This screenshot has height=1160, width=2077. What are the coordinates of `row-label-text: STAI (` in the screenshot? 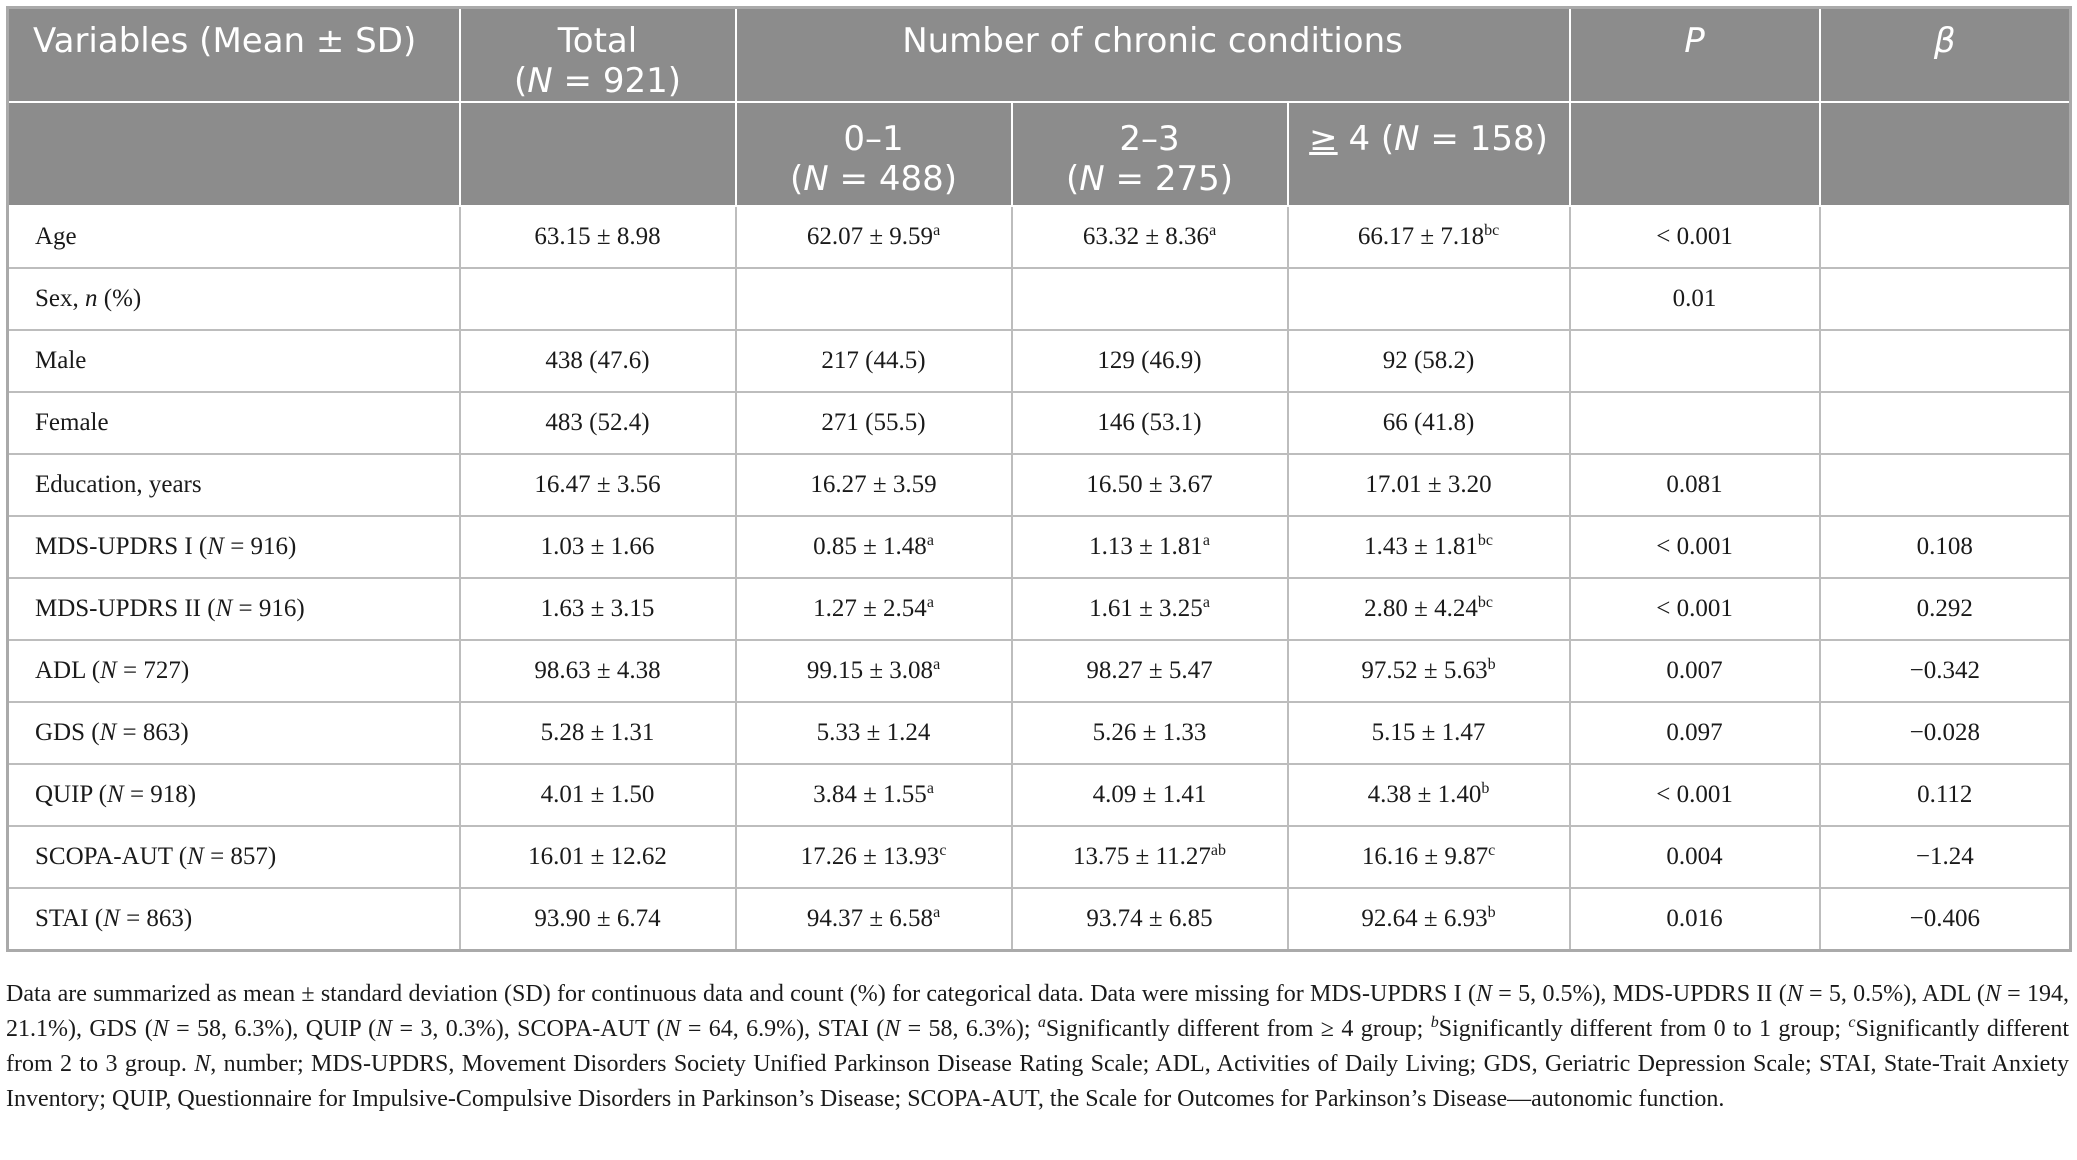 It's located at (69, 918).